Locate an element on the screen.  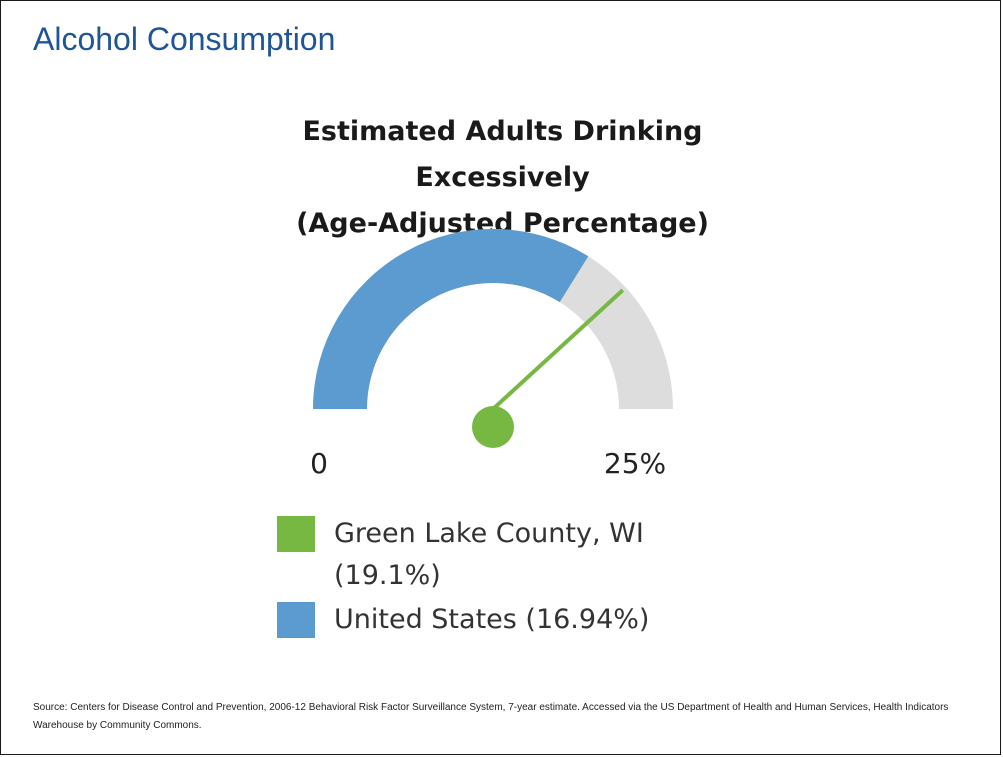
gauge-chart: 0 25% is located at coordinates (491, 354).